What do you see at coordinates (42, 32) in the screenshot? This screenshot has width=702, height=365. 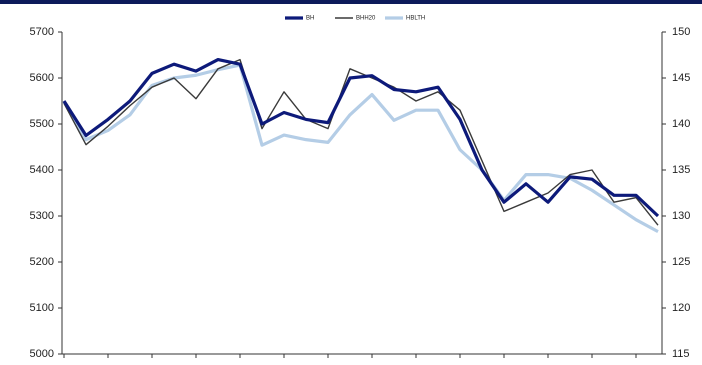 I see `y-tick-label: 5700` at bounding box center [42, 32].